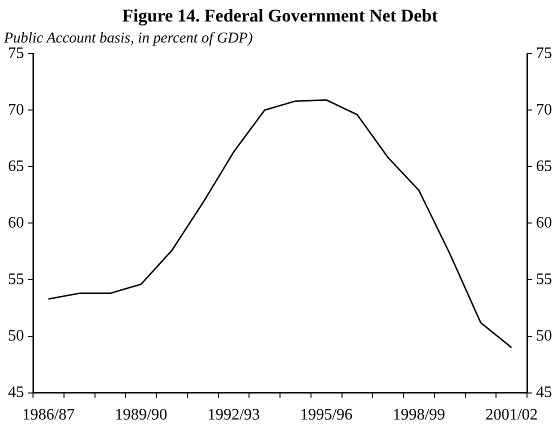 This screenshot has height=437, width=560. What do you see at coordinates (16, 109) in the screenshot?
I see `y-tick-label: 70` at bounding box center [16, 109].